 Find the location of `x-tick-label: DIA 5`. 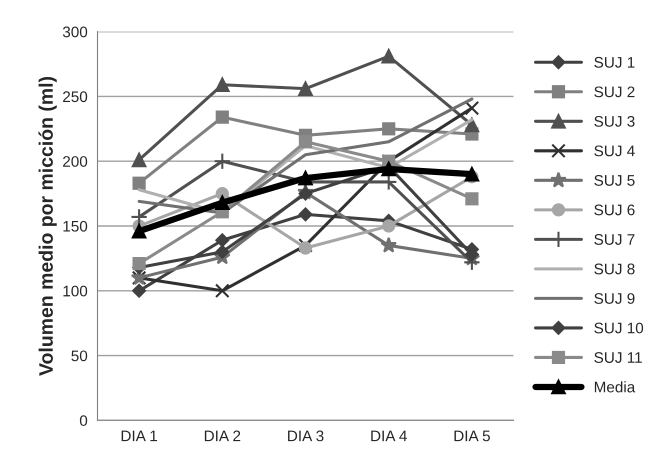

x-tick-label: DIA 5 is located at coordinates (472, 436).